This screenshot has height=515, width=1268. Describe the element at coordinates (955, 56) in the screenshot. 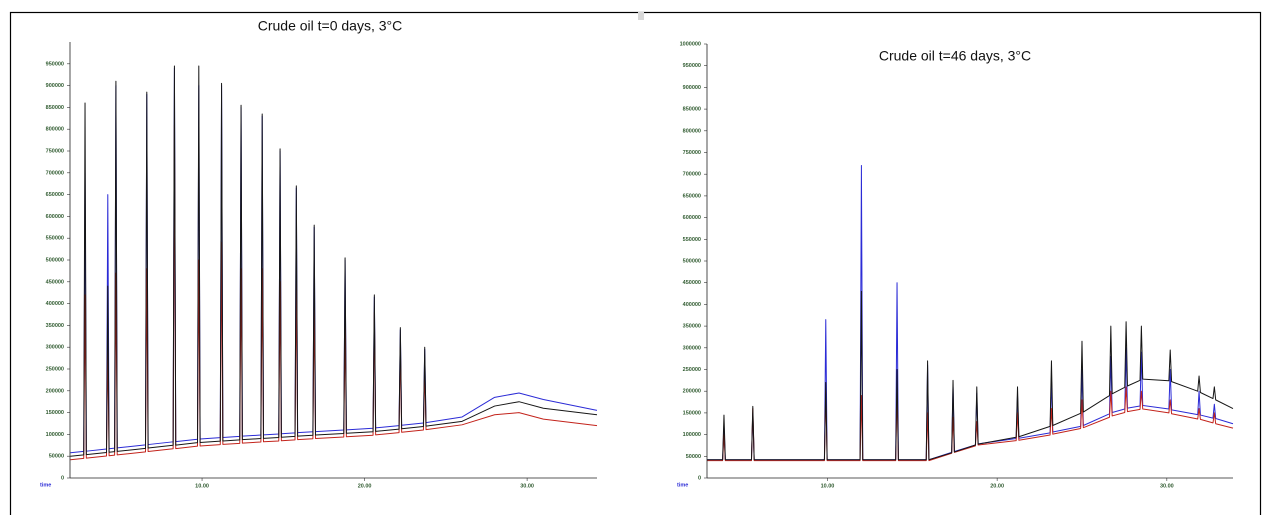

I see `chart-title: Crude oil t=46 days, 3°C` at that location.